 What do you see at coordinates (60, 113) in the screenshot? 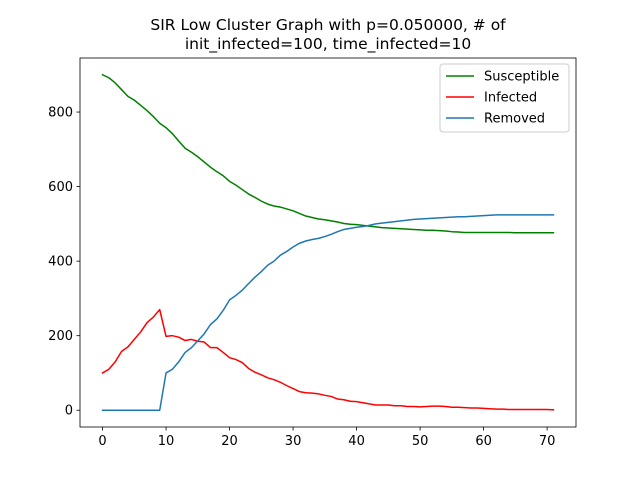
I see `y-tick-label: 800` at bounding box center [60, 113].